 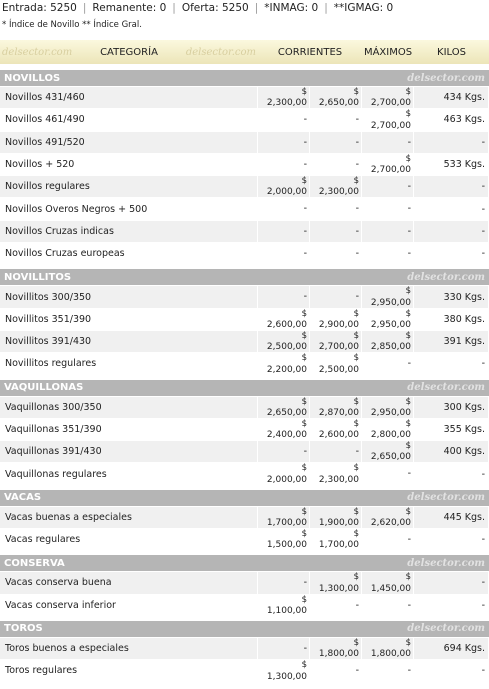 I want to click on price: 2,600,00, so click(x=338, y=435).